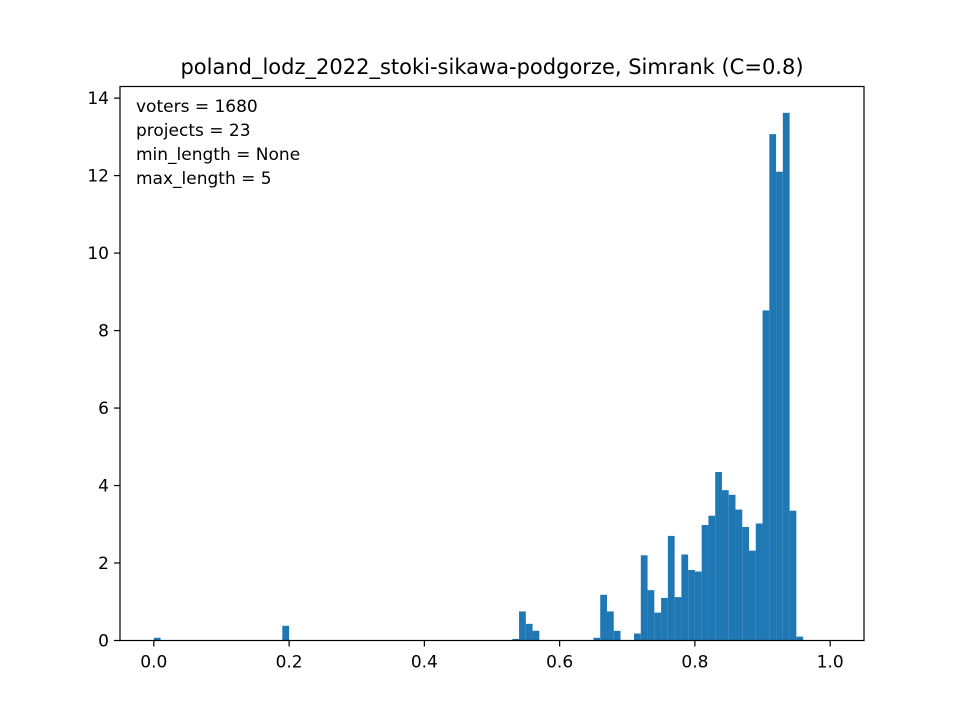 This screenshot has height=720, width=960. I want to click on annotation-line: min_length = None, so click(218, 155).